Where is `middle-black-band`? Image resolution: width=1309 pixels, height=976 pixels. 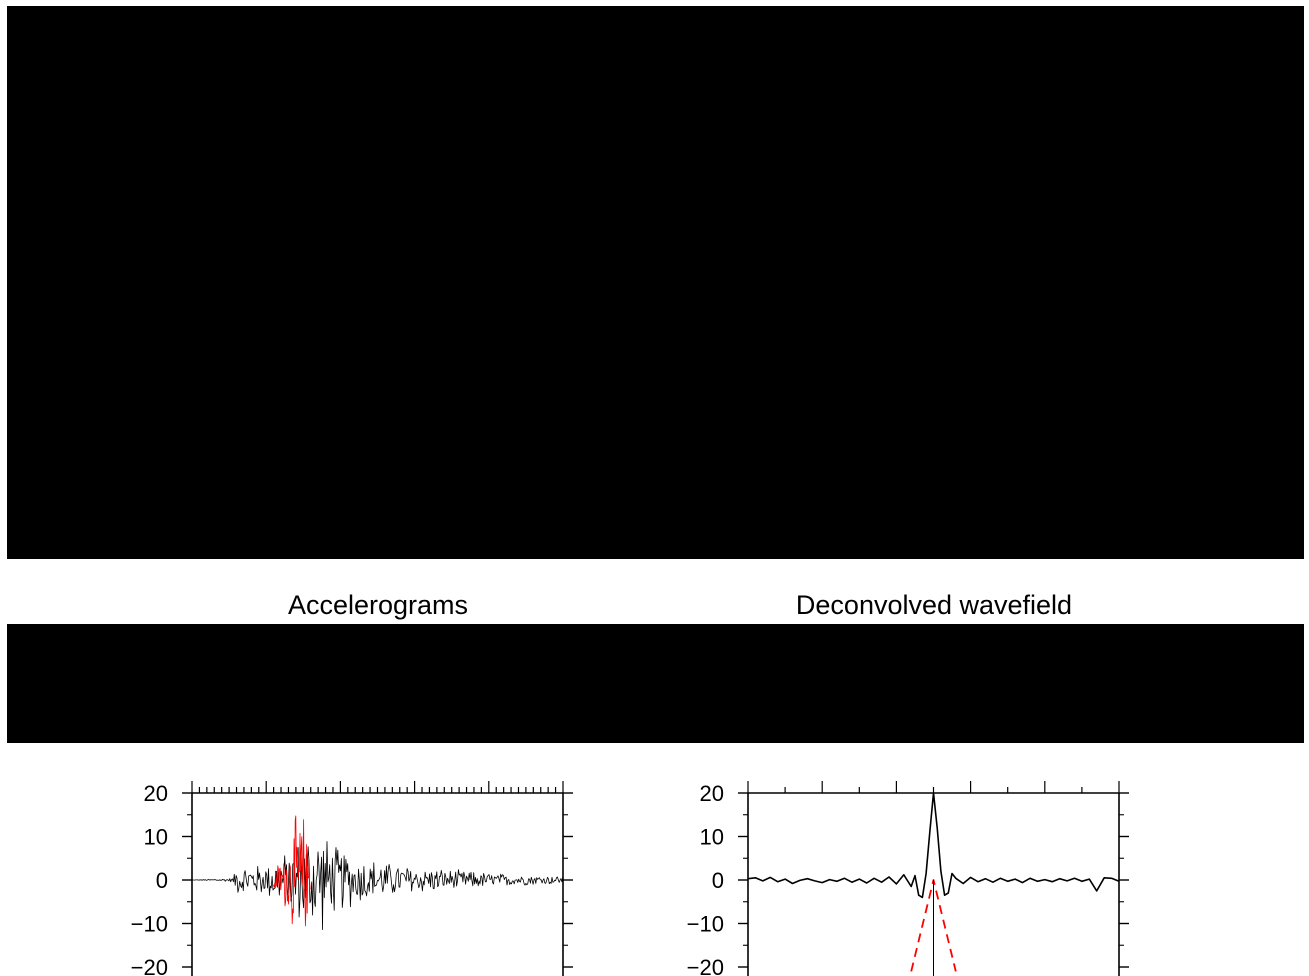 middle-black-band is located at coordinates (655, 683).